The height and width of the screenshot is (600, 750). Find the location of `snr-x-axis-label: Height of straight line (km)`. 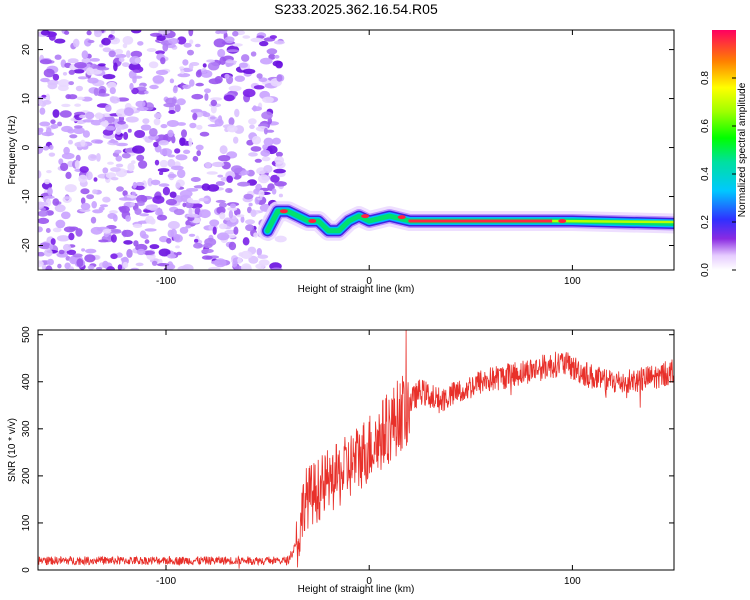

snr-x-axis-label: Height of straight line (km) is located at coordinates (356, 589).